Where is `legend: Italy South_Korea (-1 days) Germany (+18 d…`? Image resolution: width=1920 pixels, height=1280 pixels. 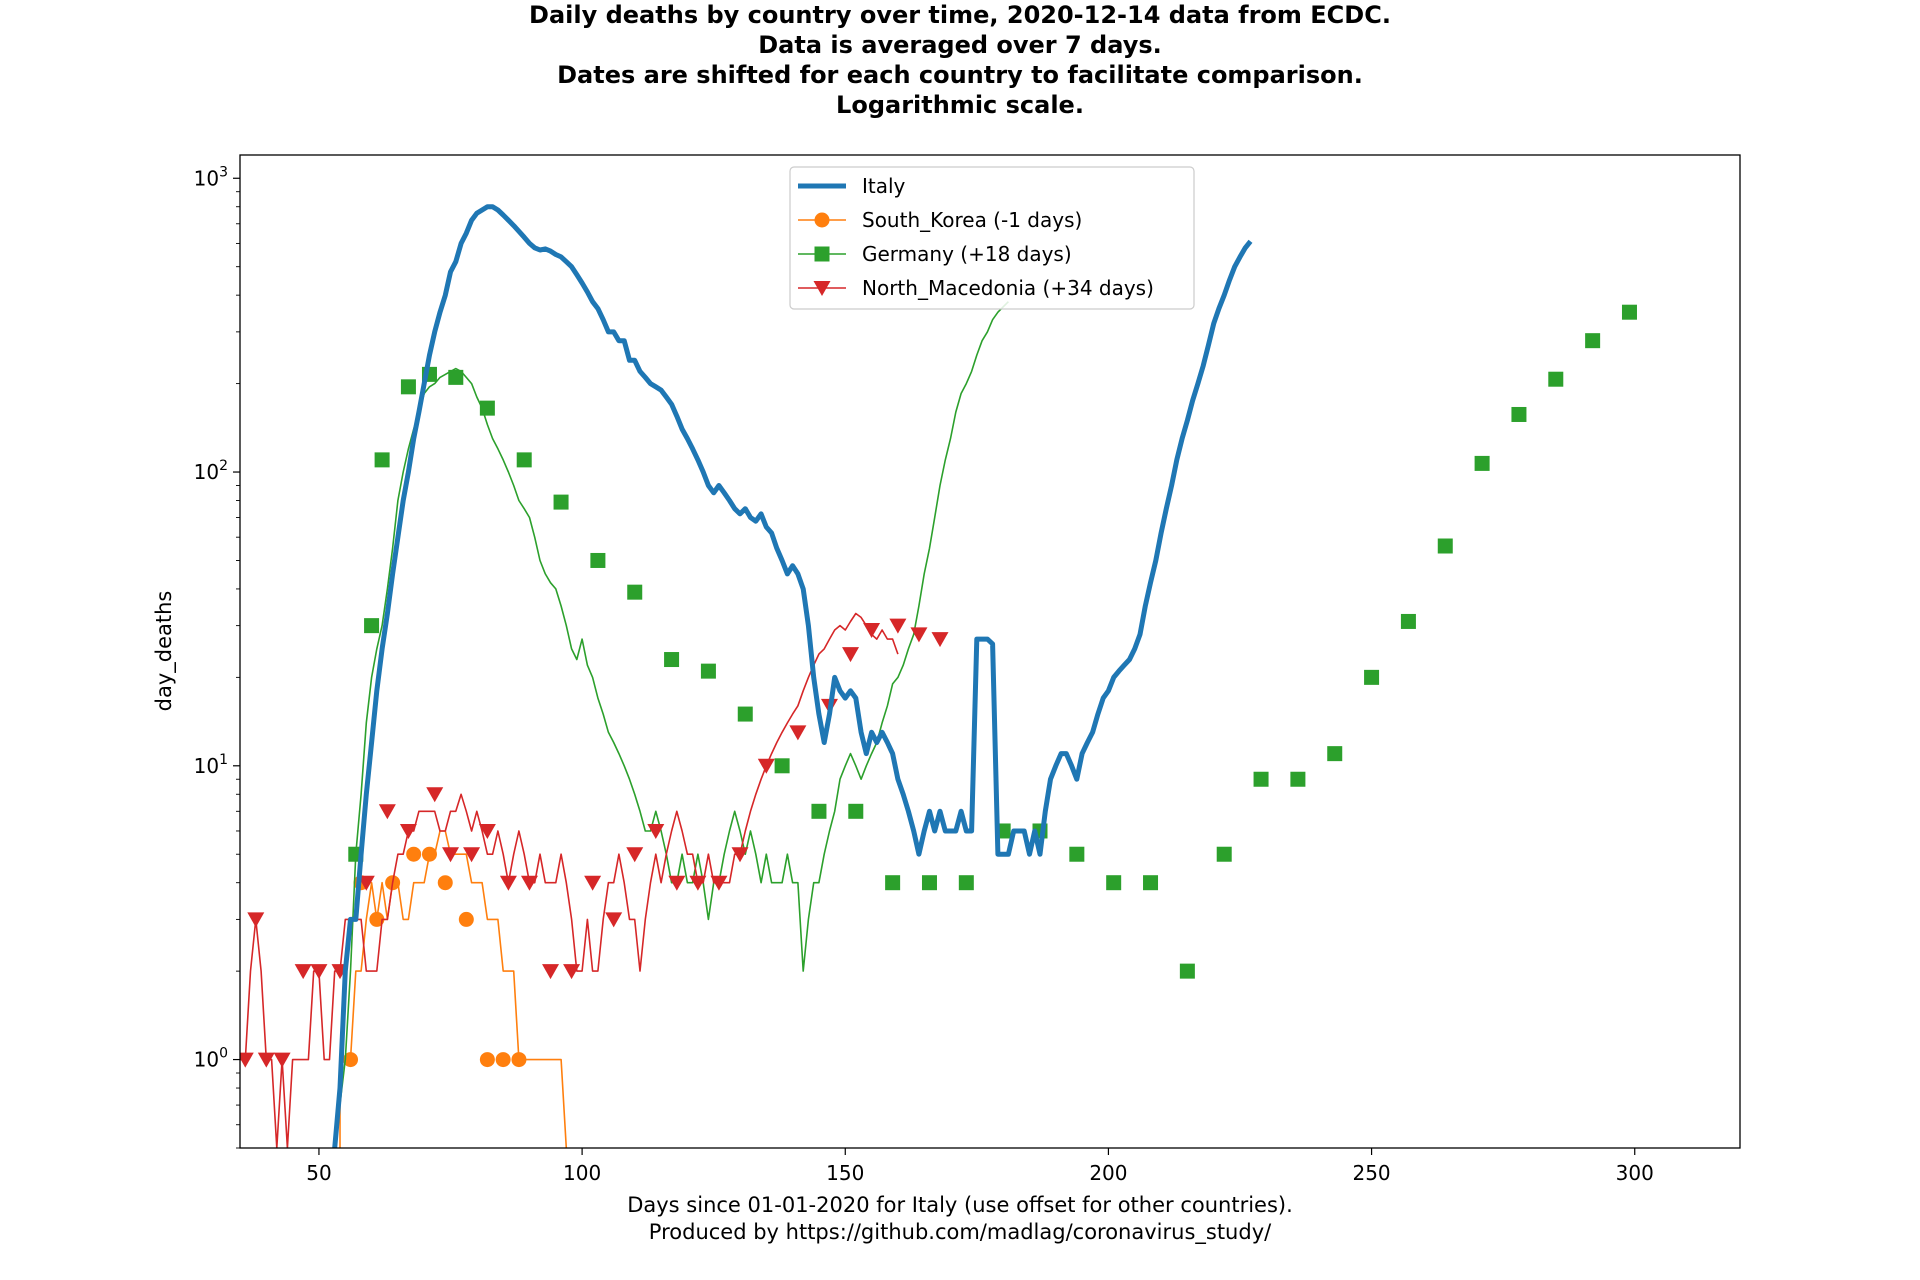 legend: Italy South_Korea (-1 days) Germany (+18 d… is located at coordinates (992, 238).